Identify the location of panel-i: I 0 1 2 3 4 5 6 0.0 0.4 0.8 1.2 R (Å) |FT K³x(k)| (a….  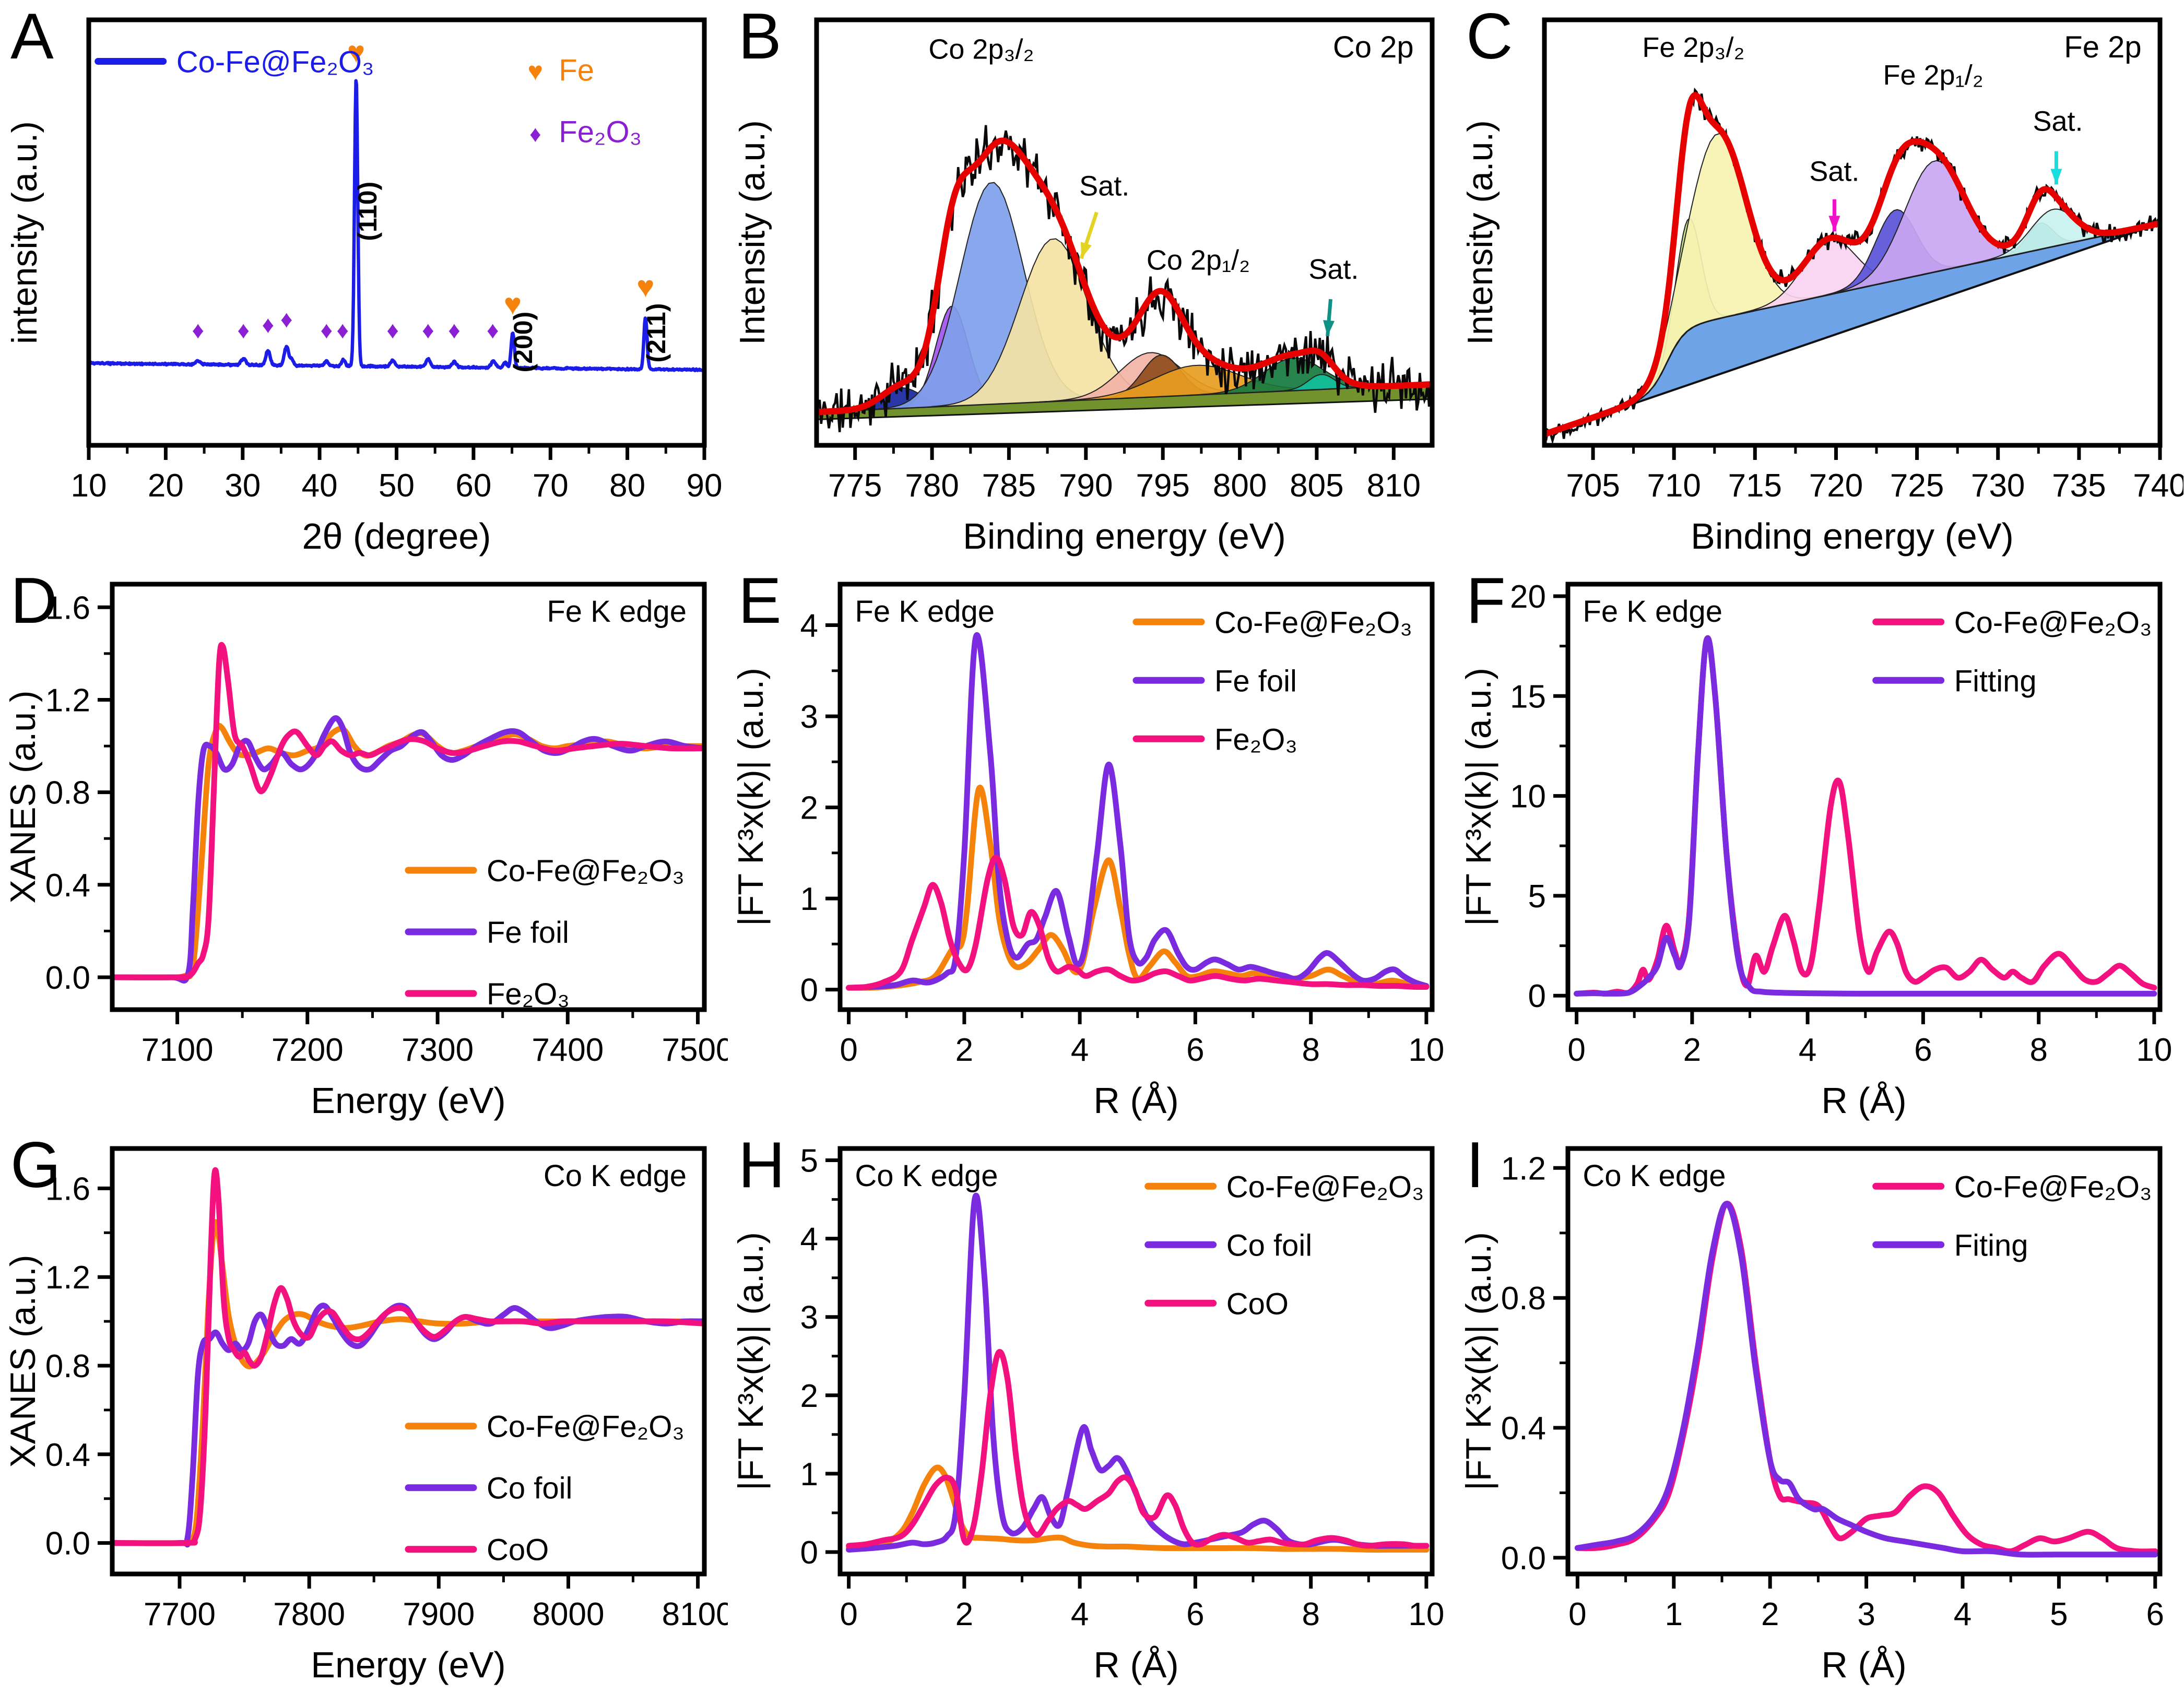
(1819, 1411).